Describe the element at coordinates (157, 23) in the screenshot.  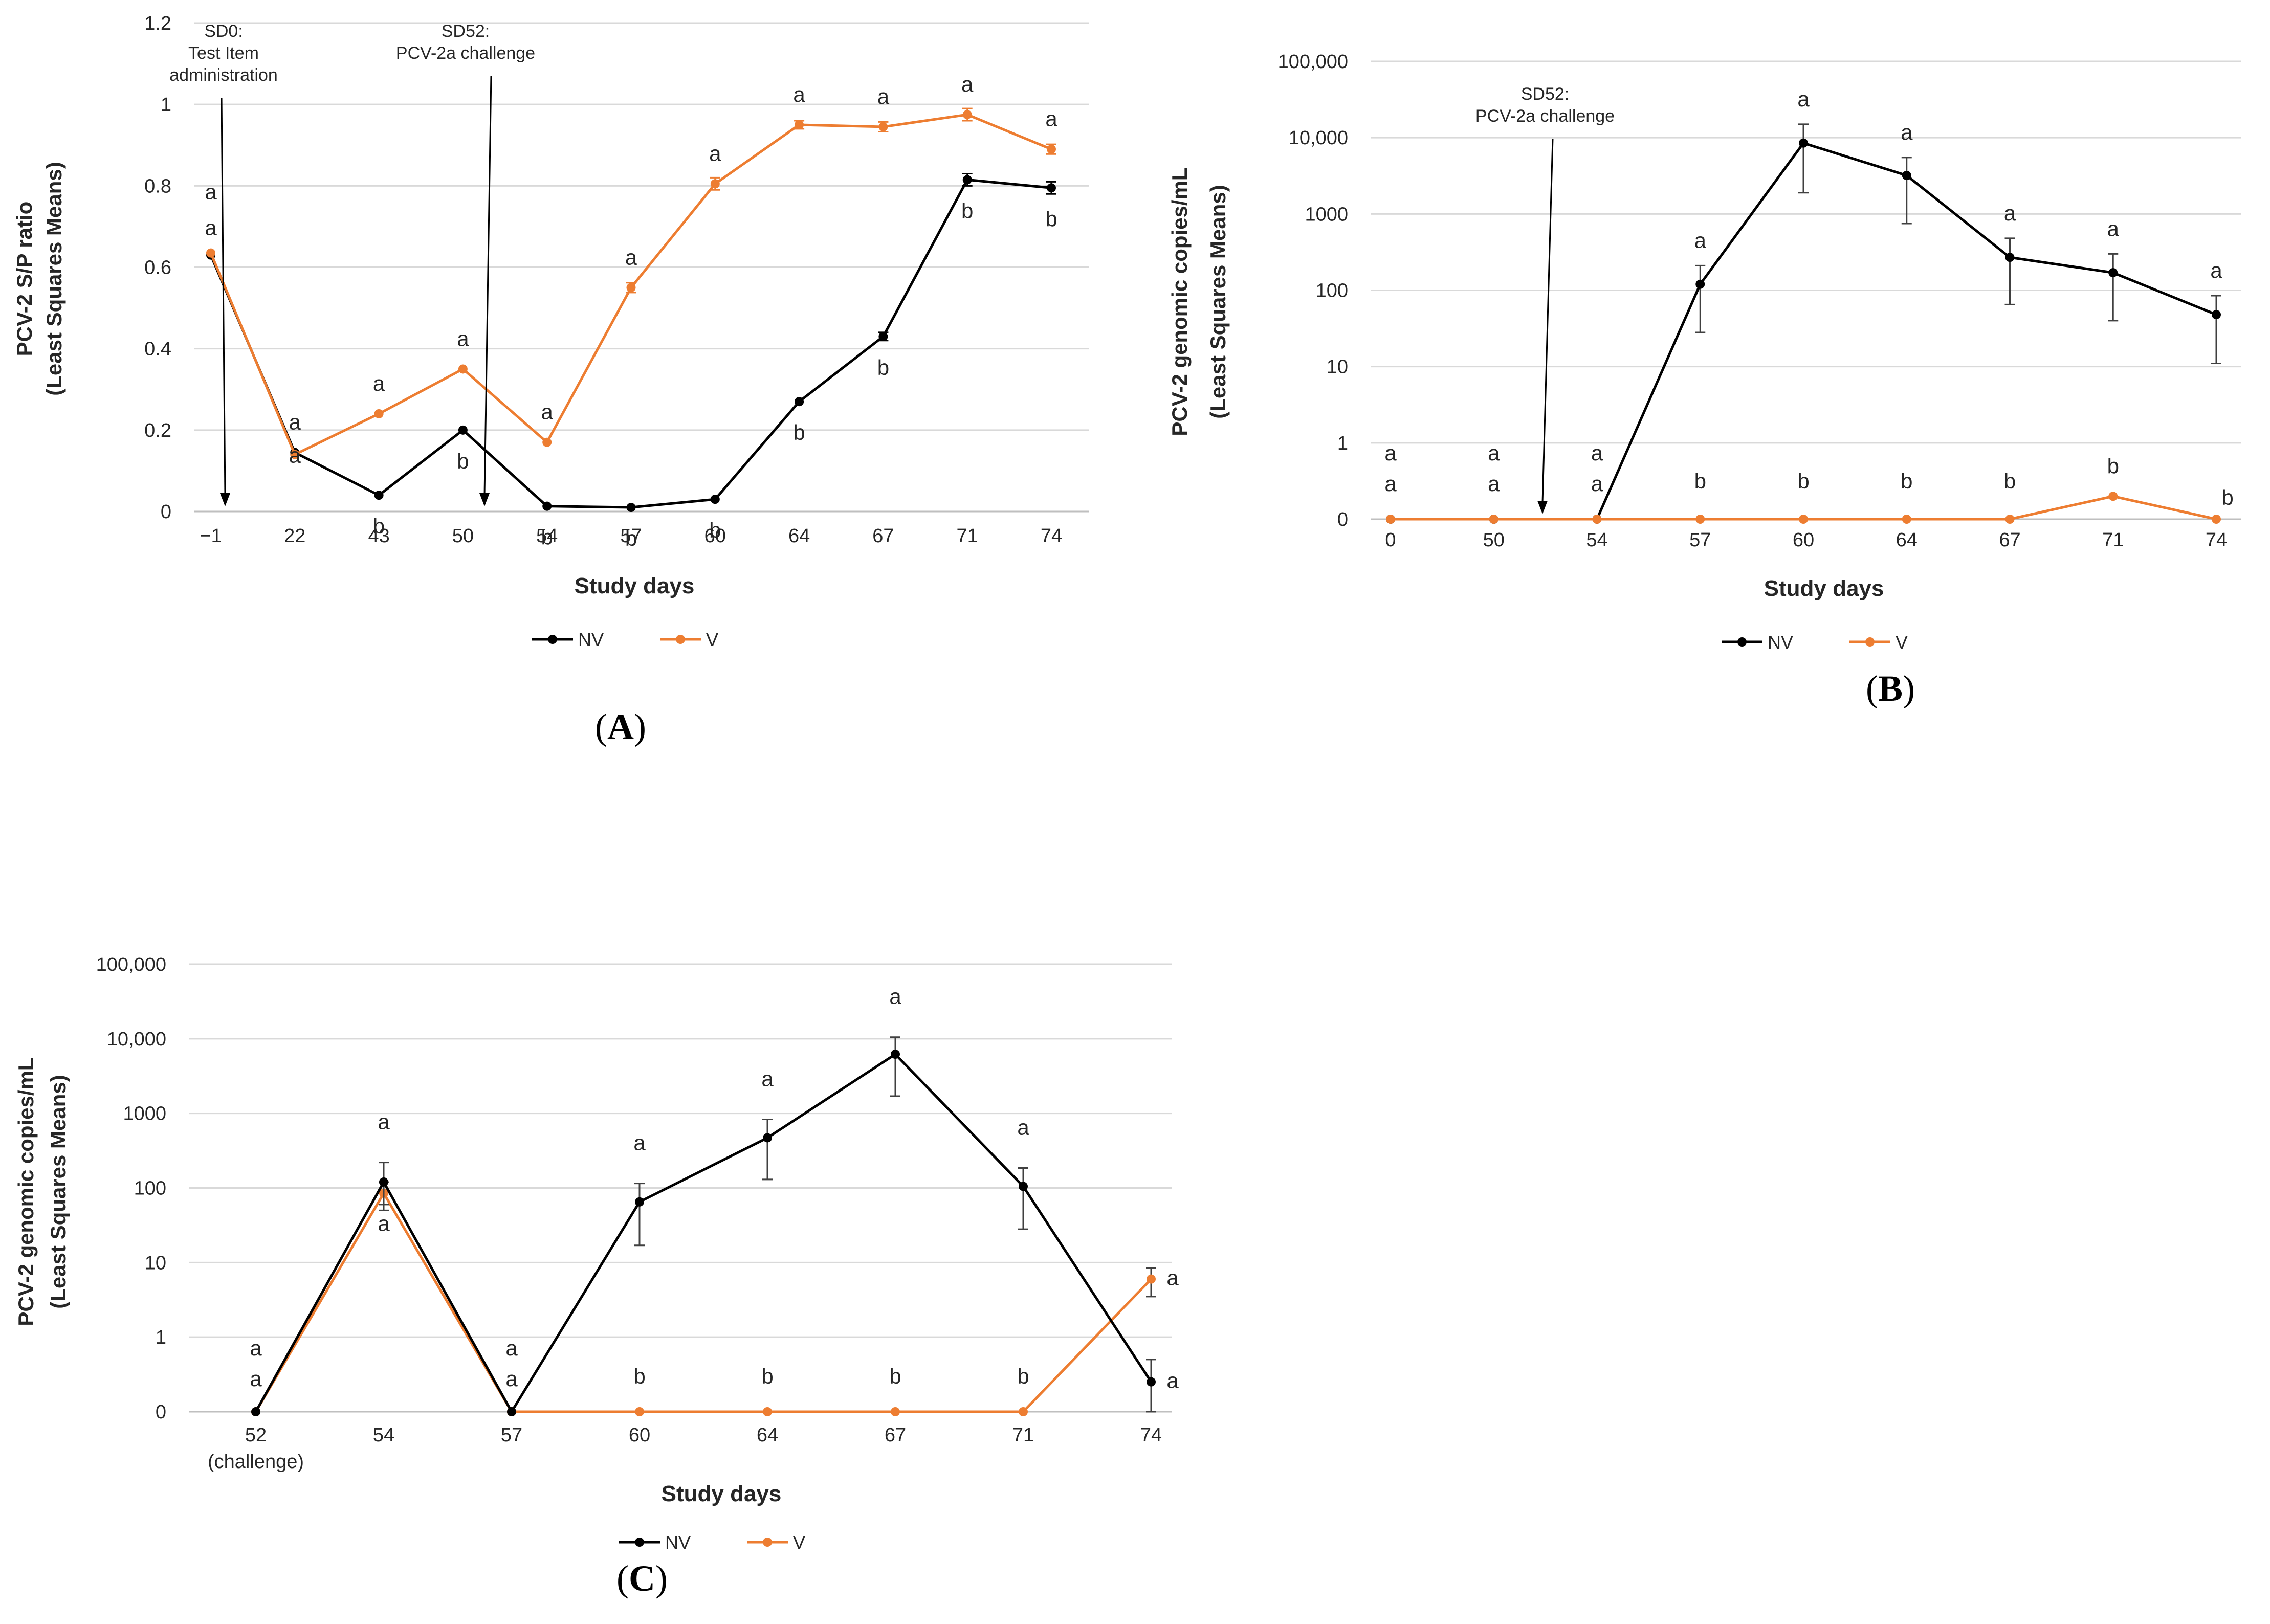
I see `y-tick-label: 1.2` at that location.